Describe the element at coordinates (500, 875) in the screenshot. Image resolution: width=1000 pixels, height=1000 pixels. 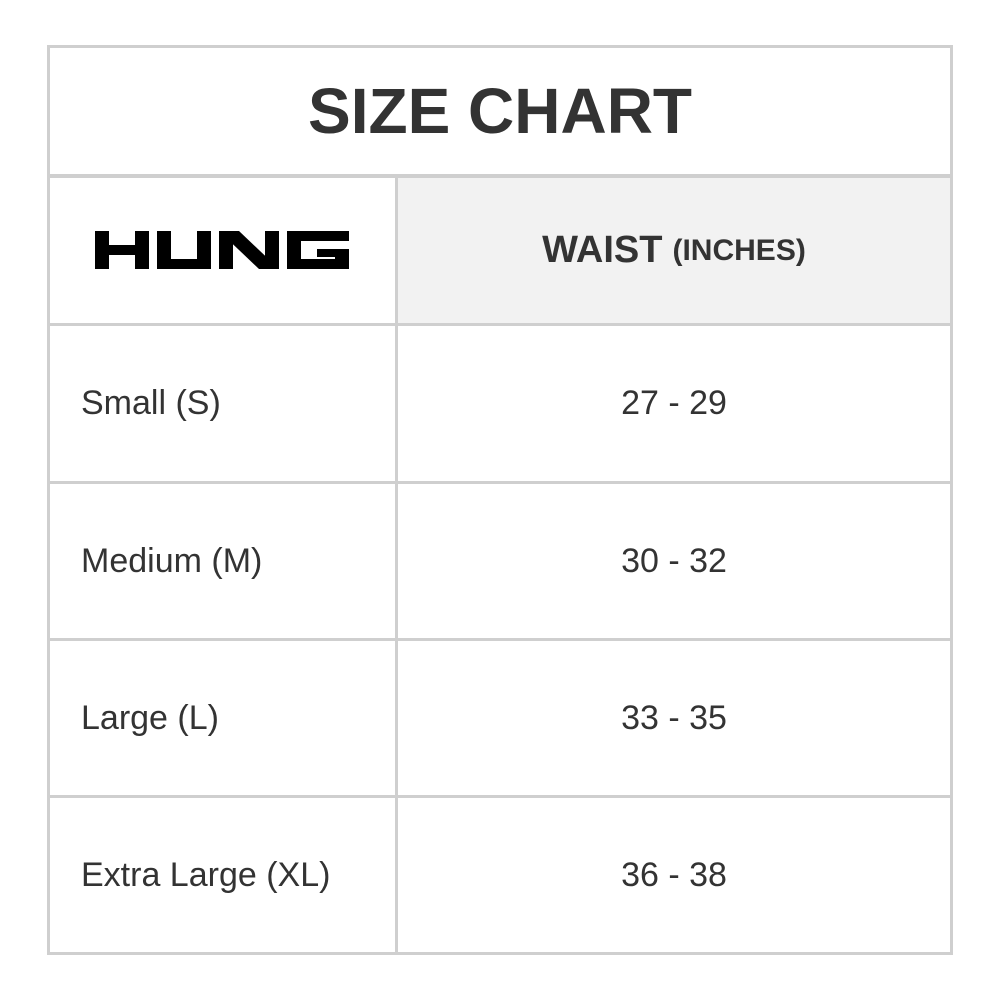
I see `table-row: Extra Large (XL) 36 - 38` at that location.